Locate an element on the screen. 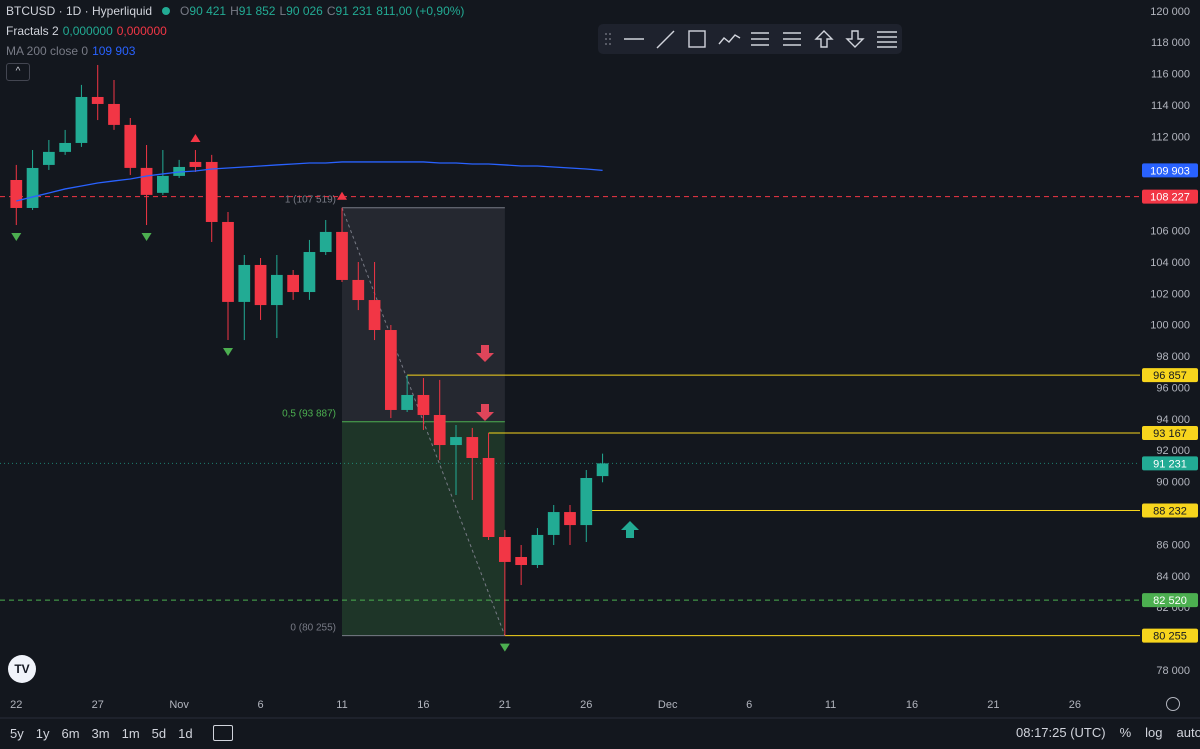 The image size is (1200, 749). change: 811,00 (+0,90%) is located at coordinates (420, 11).